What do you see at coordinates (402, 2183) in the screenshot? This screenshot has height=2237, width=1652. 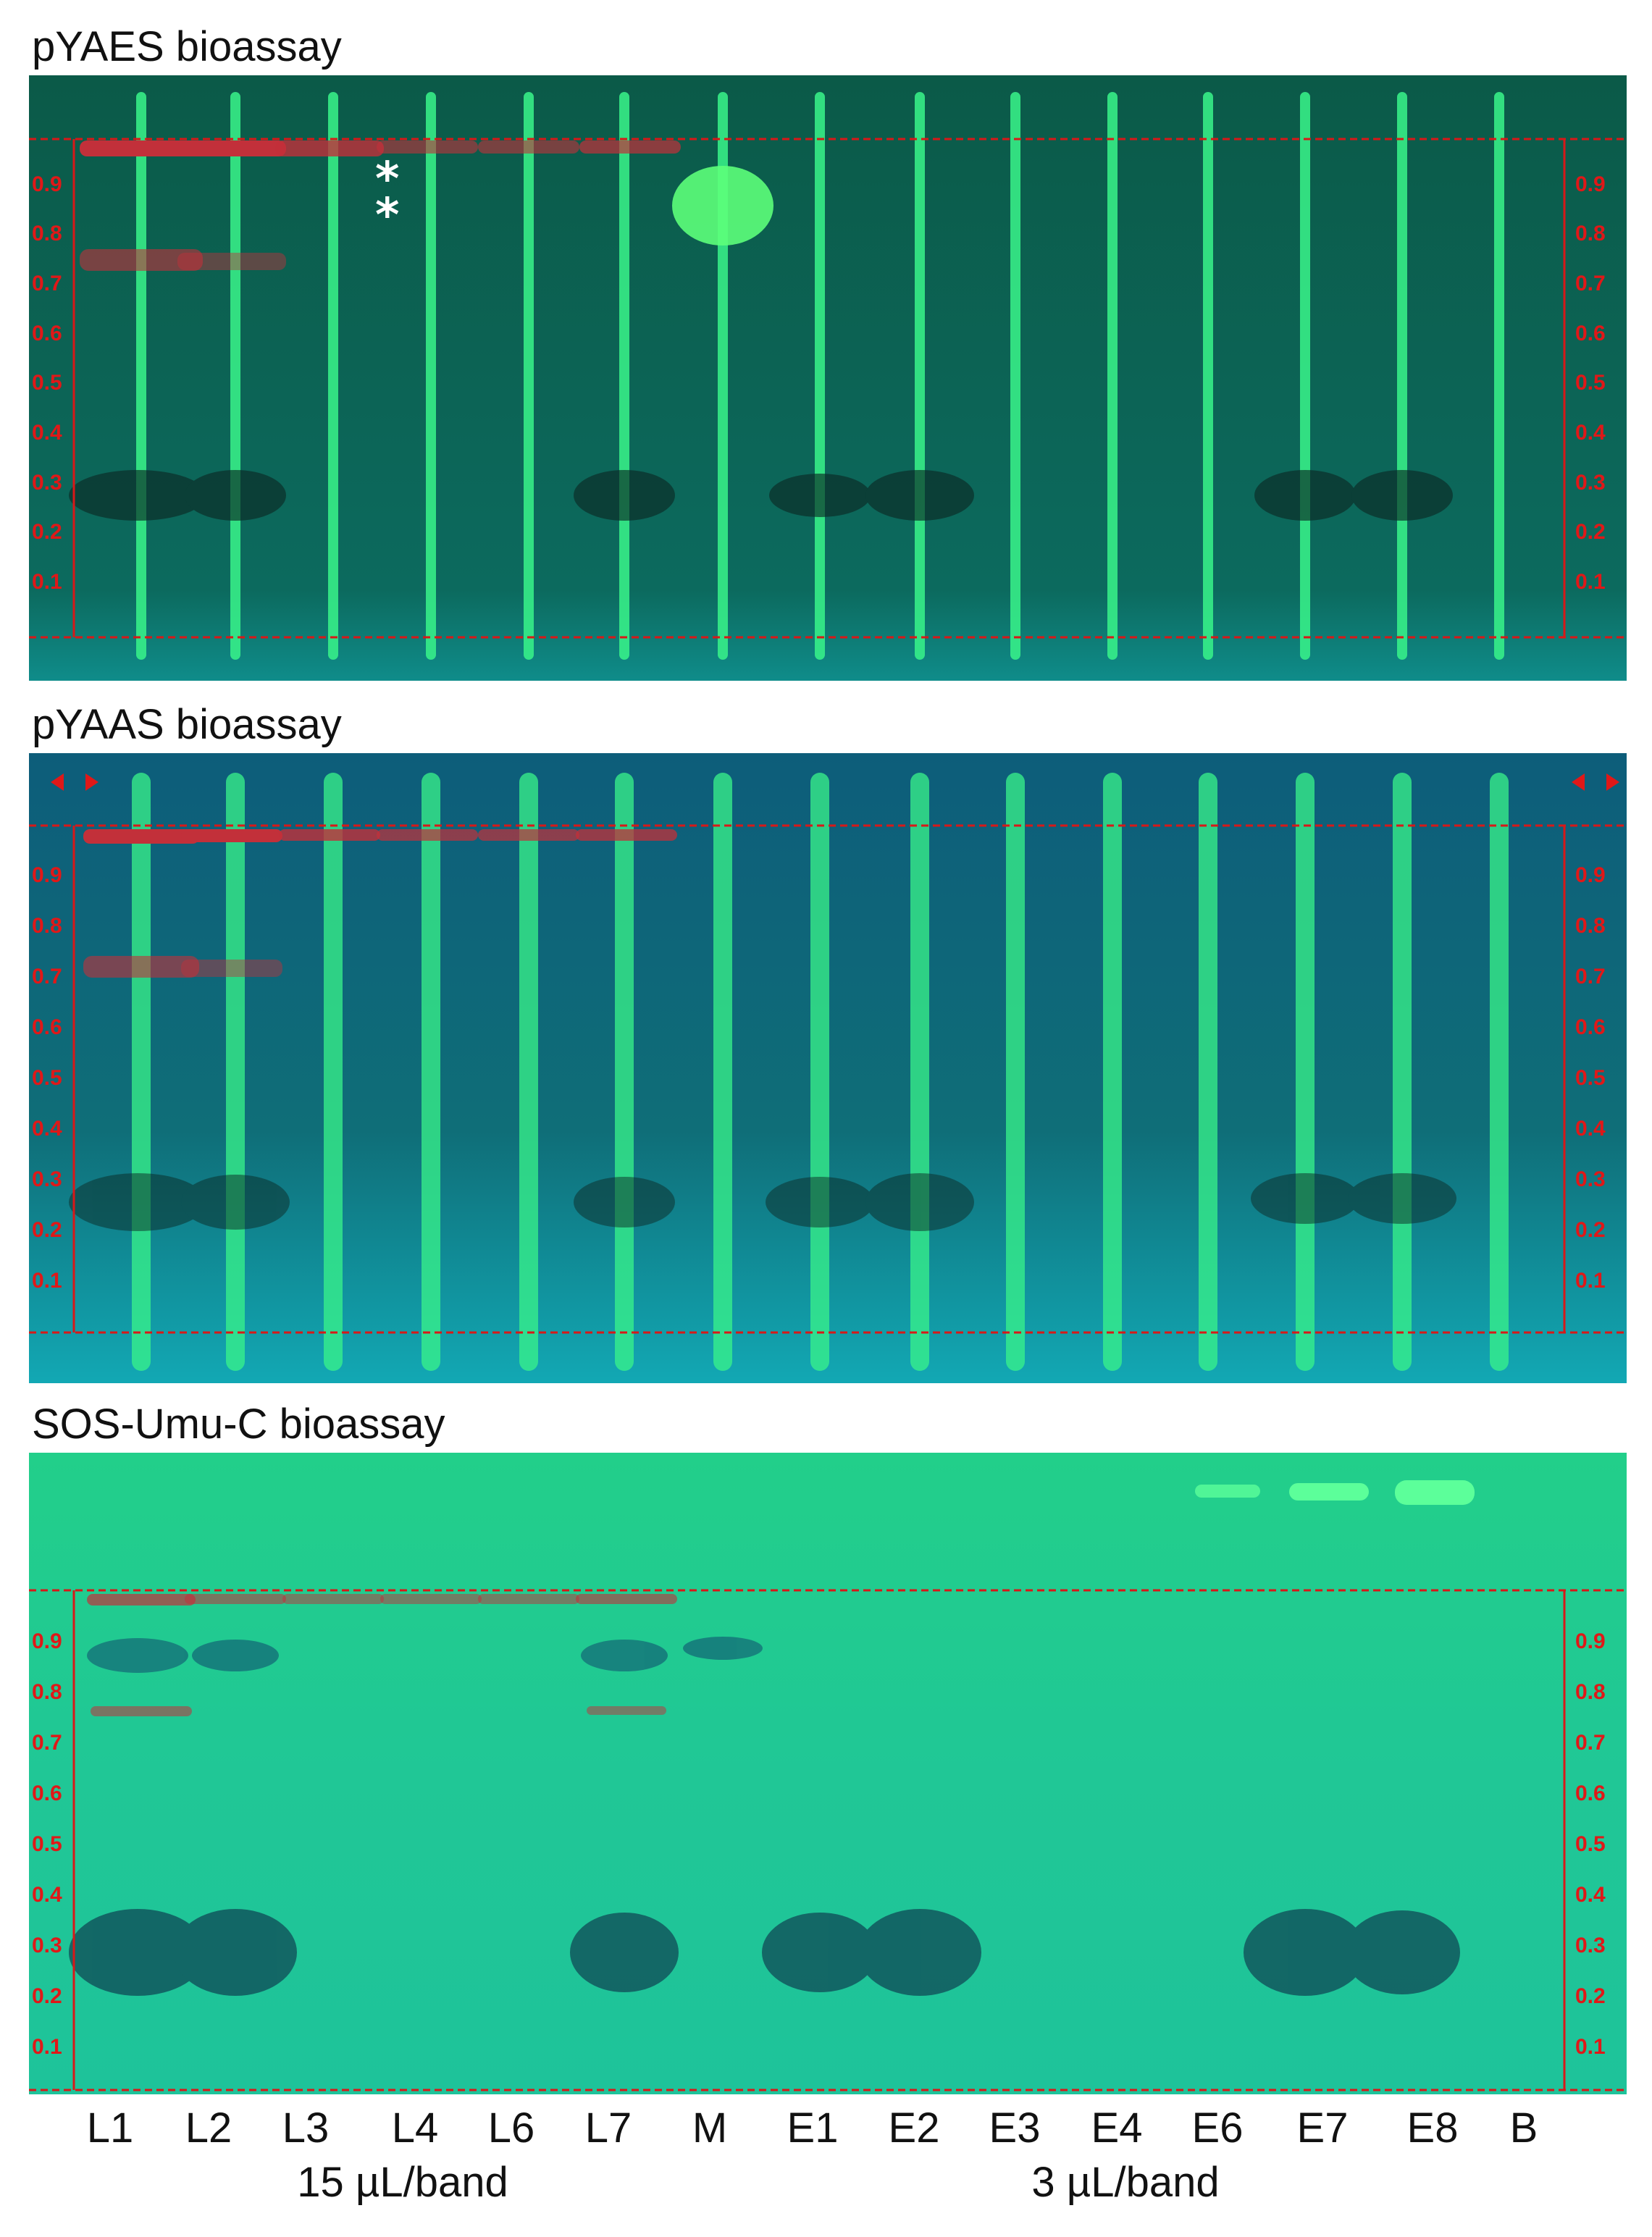 I see `load-label-15ul: 15 µL/band` at bounding box center [402, 2183].